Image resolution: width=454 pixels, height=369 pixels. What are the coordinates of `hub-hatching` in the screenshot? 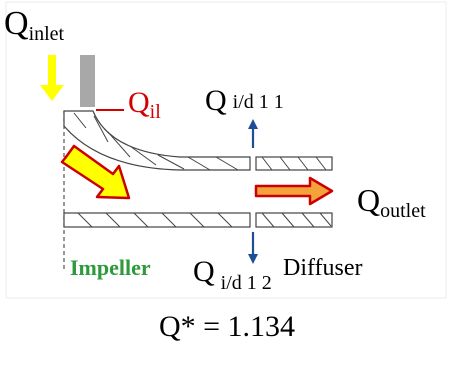 It's located at (155, 220).